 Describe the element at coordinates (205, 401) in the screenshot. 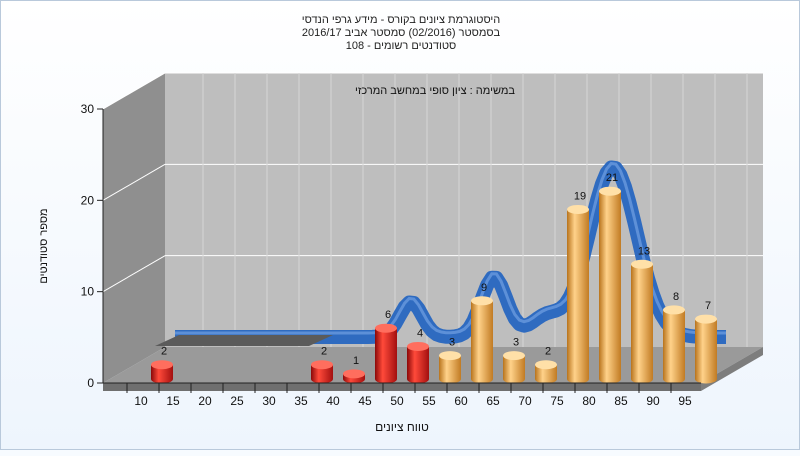

I see `x-tick-label: 20` at that location.